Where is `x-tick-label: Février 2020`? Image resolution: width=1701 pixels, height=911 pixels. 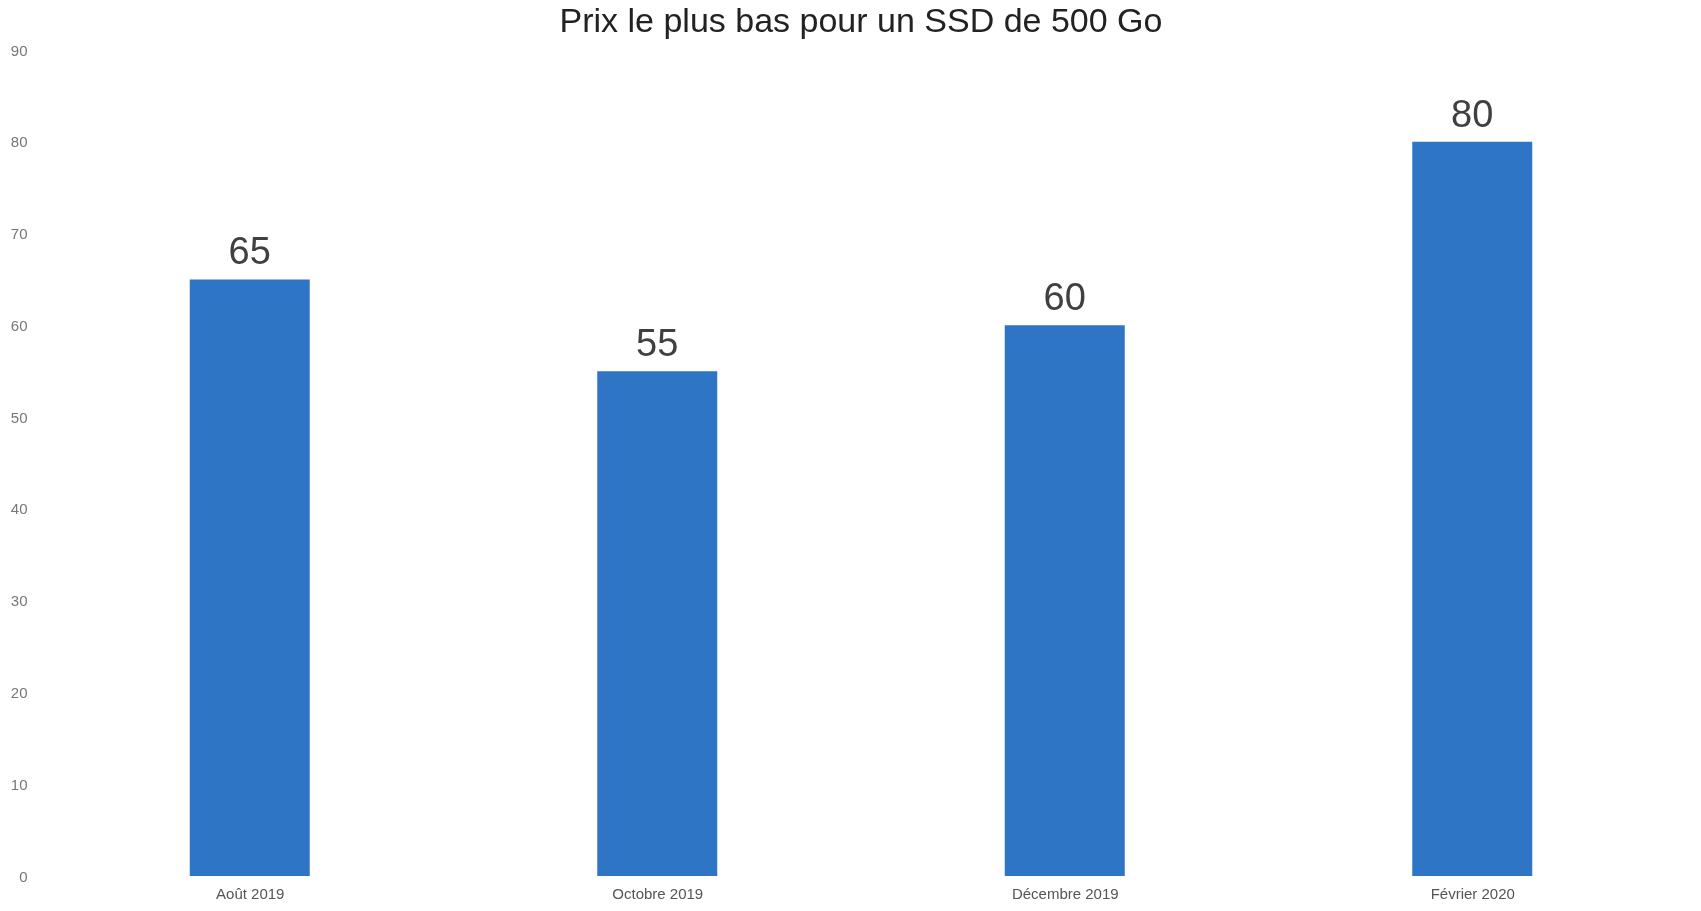
x-tick-label: Février 2020 is located at coordinates (1472, 893).